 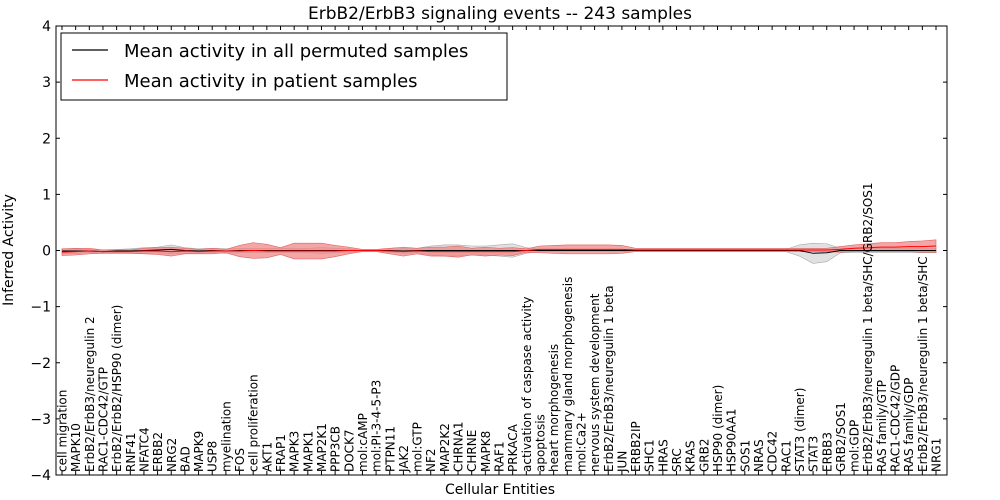 I want to click on confidence-bands, so click(x=499, y=251).